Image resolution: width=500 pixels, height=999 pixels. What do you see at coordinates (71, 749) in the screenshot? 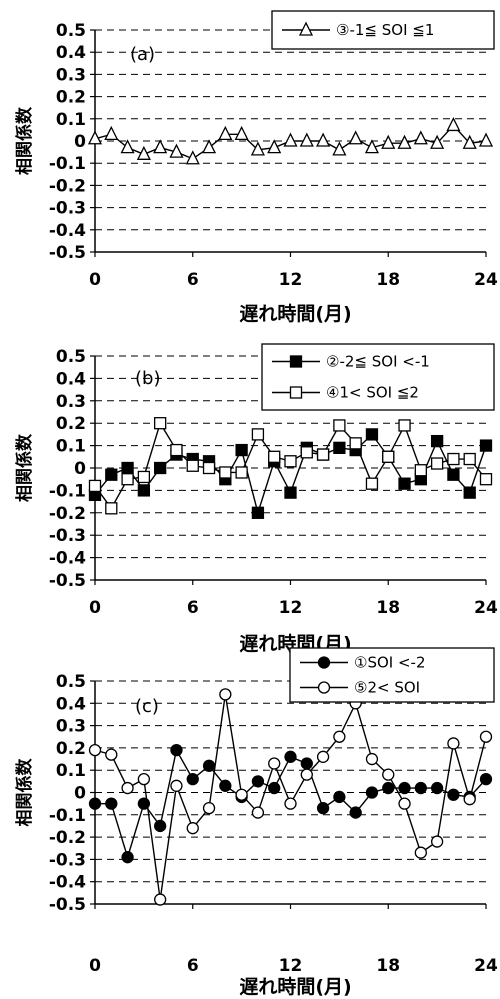
I see `y-tick-label: 0.2` at bounding box center [71, 749].